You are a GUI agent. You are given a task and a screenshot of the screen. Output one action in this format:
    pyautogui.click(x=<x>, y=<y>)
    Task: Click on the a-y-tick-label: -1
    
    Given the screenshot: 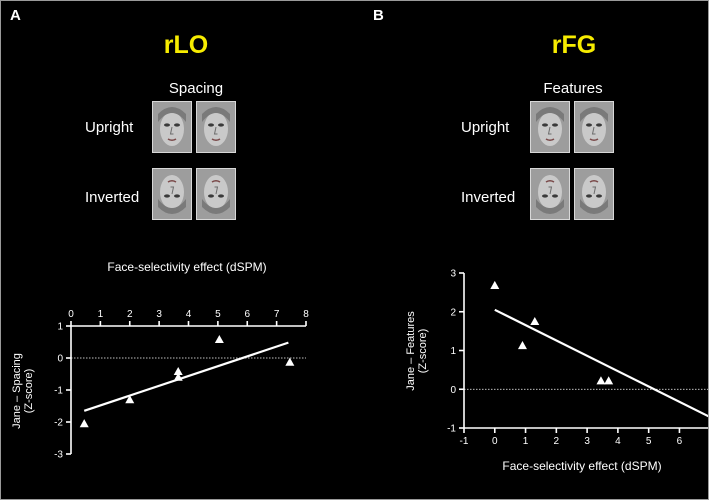 What is the action you would take?
    pyautogui.click(x=58, y=391)
    